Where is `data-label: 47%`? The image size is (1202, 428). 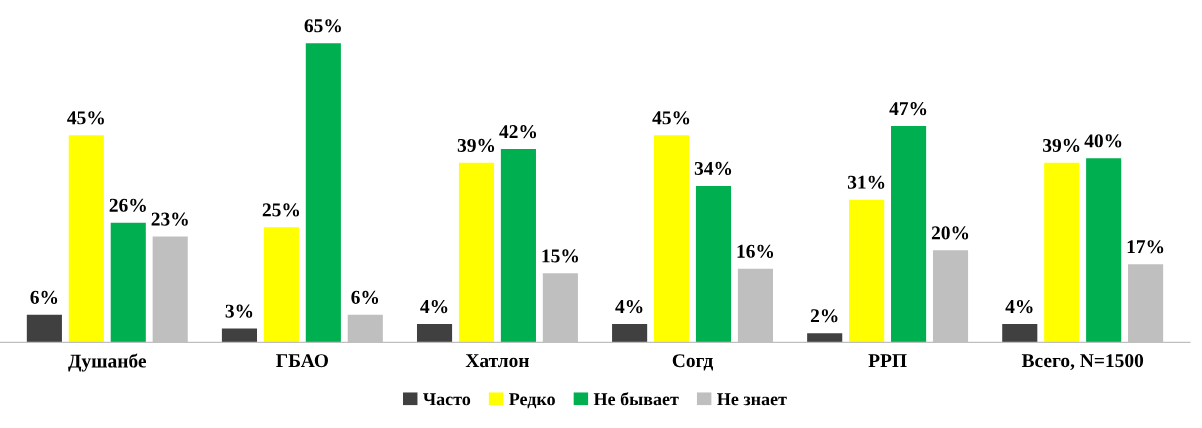
data-label: 47% is located at coordinates (908, 109).